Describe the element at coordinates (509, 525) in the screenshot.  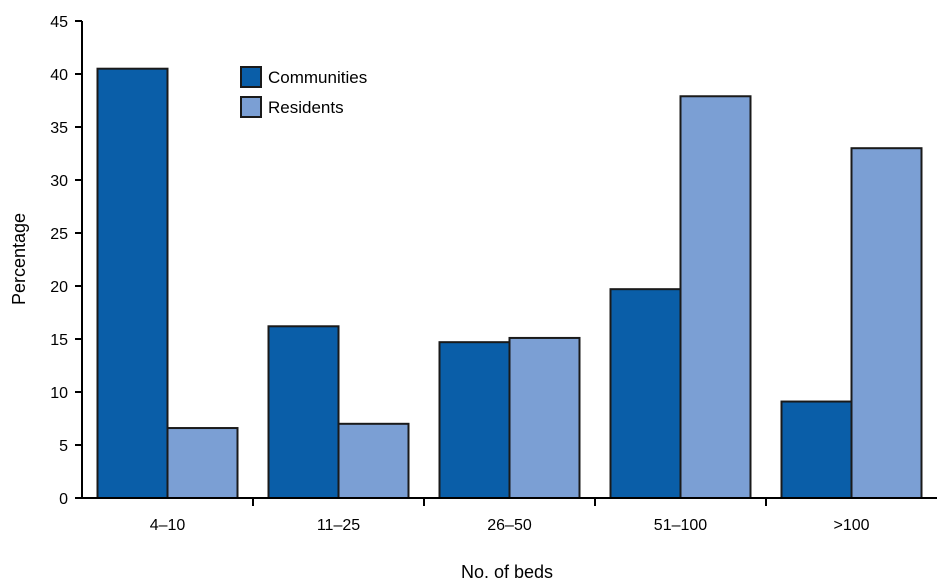
I see `x-tick-label: 26–50` at that location.